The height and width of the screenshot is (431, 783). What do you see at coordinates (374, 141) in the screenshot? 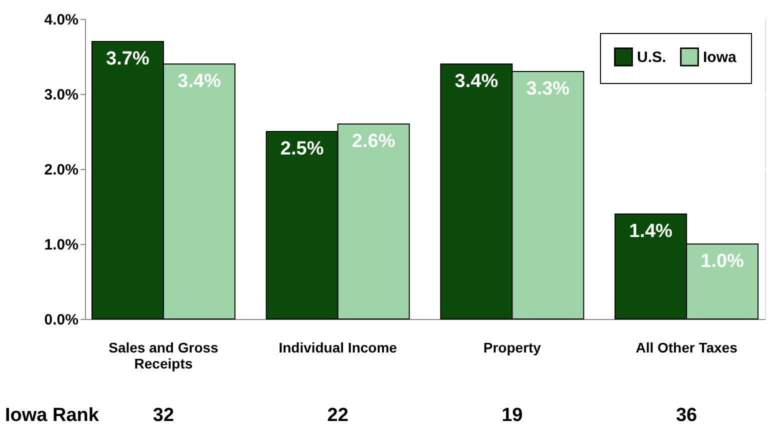
I see `data-label: 2.6%` at bounding box center [374, 141].